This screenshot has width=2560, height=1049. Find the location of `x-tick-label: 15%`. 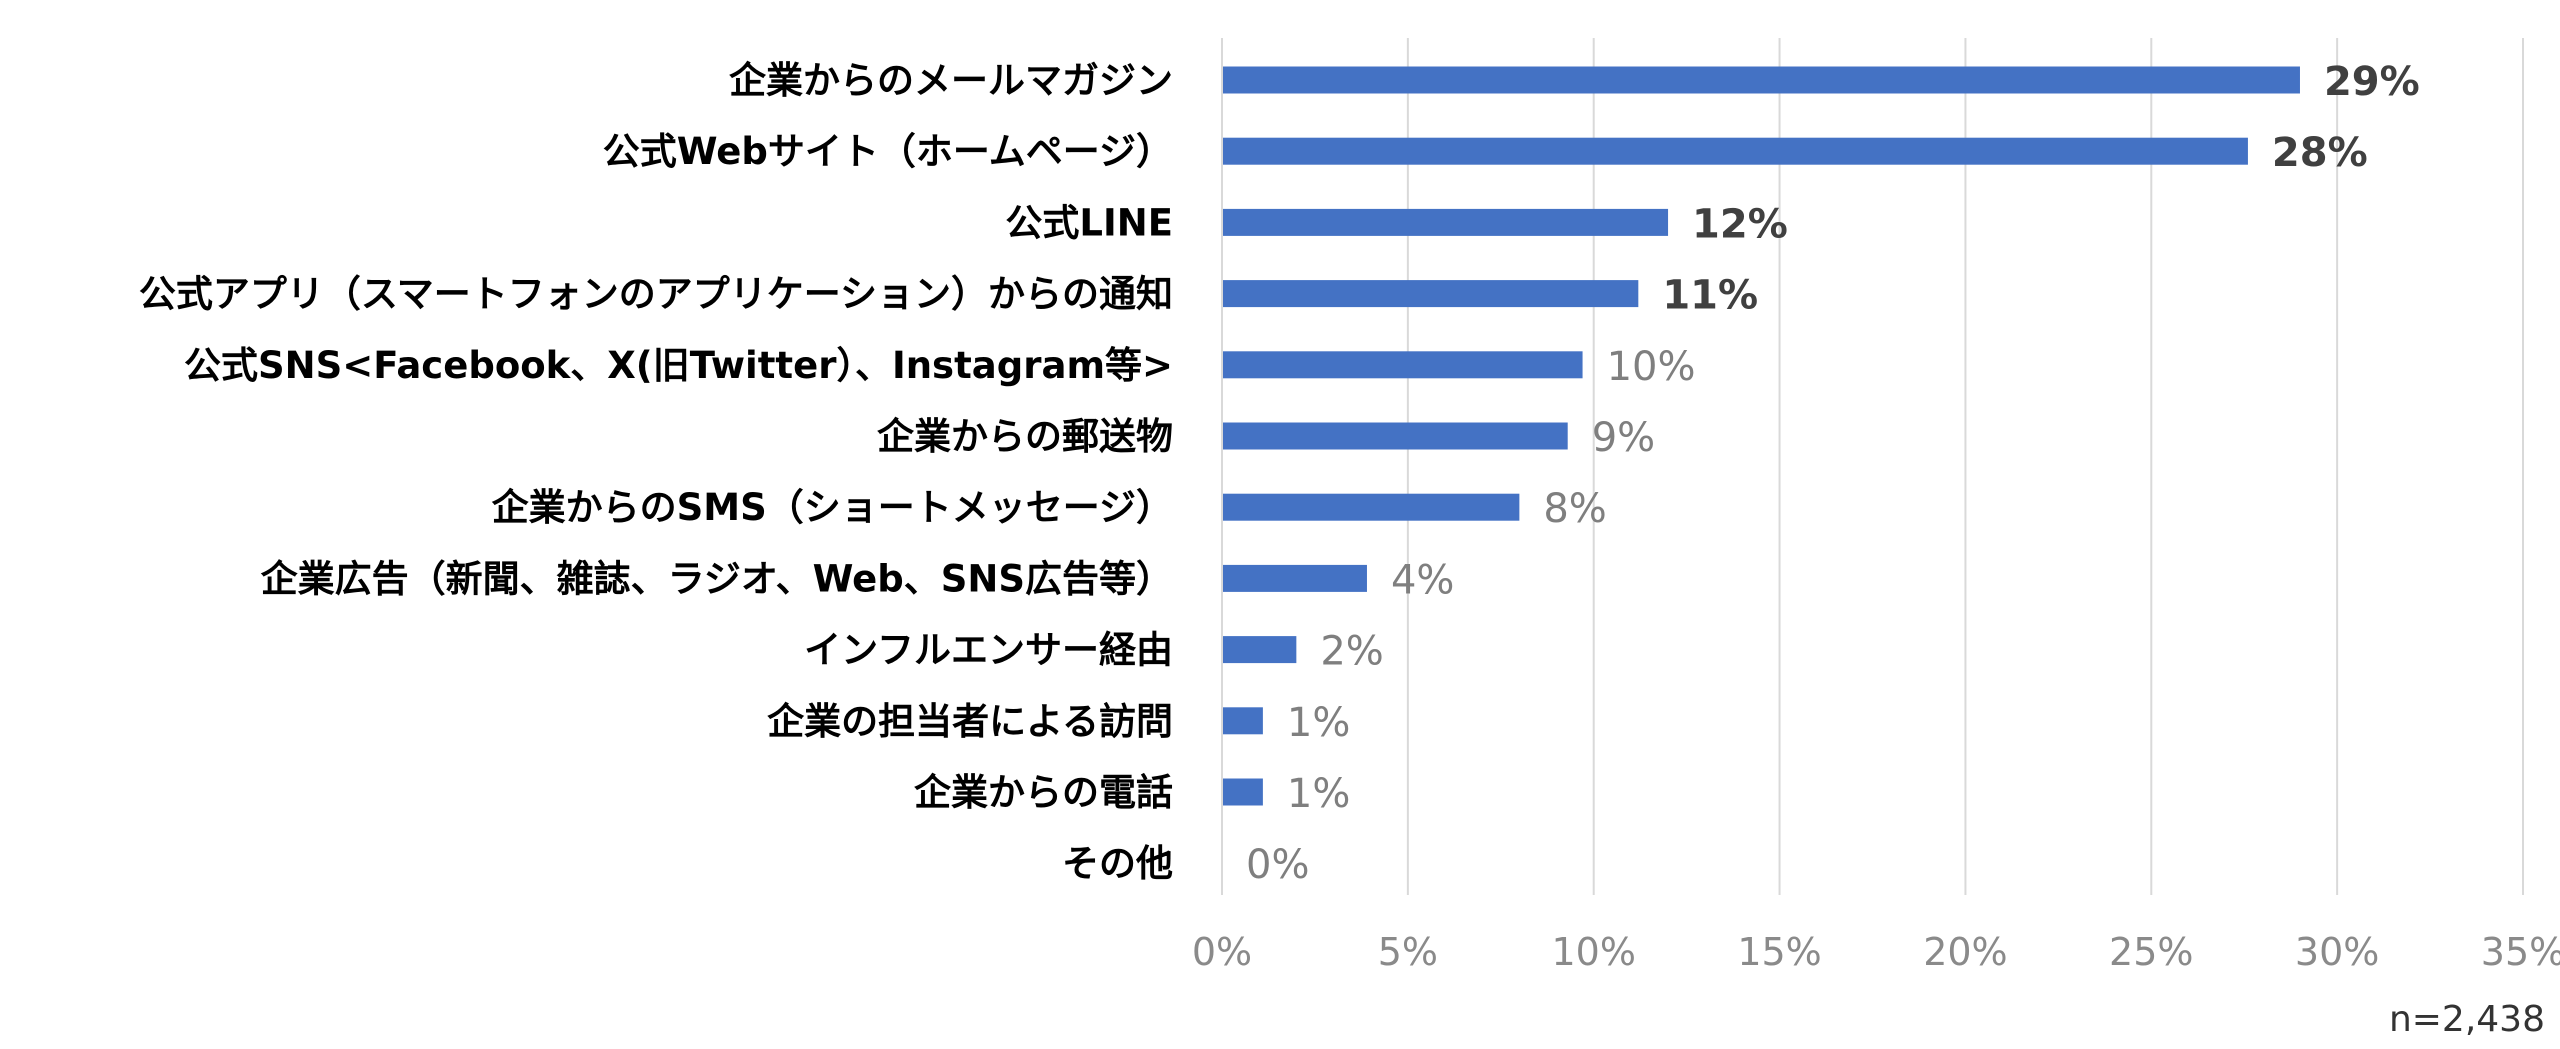

x-tick-label: 15% is located at coordinates (1779, 952).